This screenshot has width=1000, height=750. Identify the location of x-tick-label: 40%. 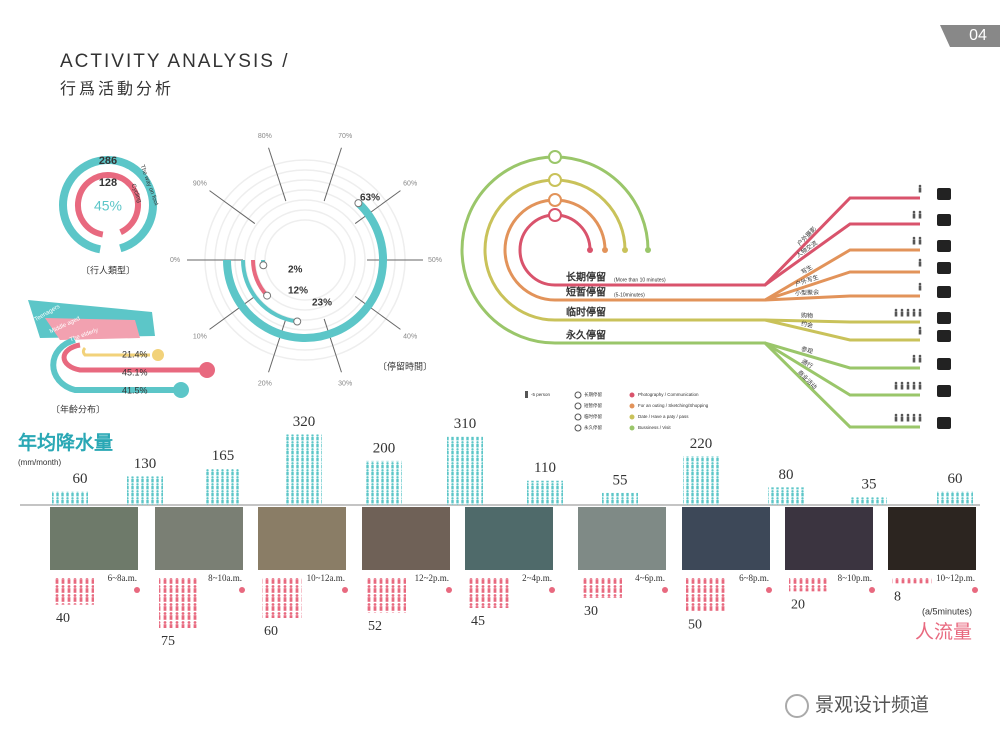
(410, 336).